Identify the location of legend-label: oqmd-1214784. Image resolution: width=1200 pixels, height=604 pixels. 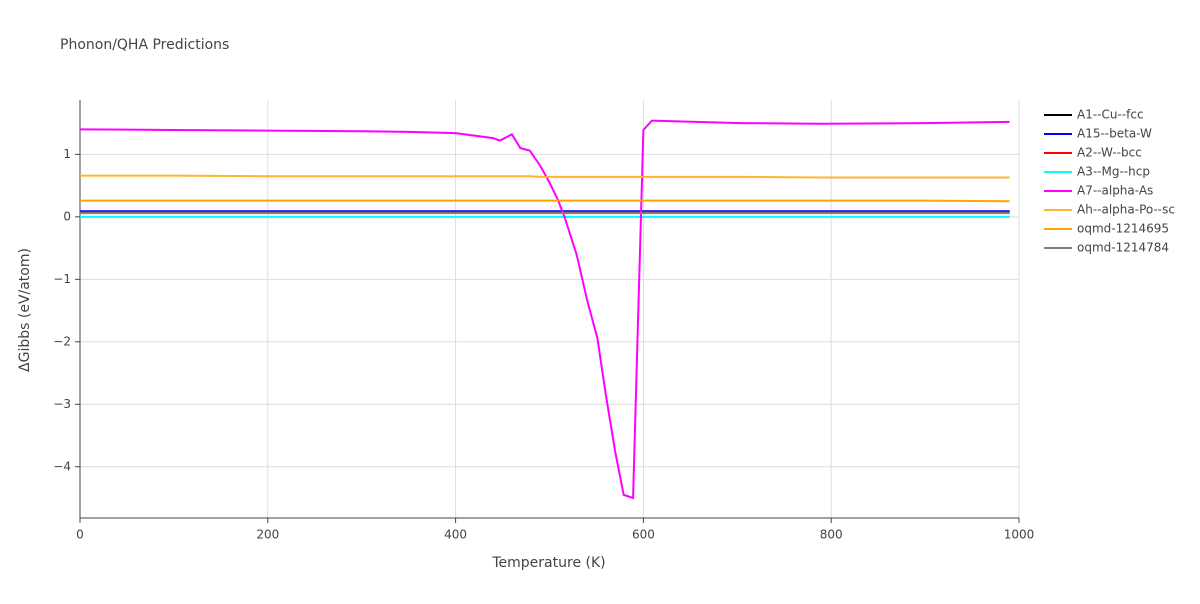
(1123, 248).